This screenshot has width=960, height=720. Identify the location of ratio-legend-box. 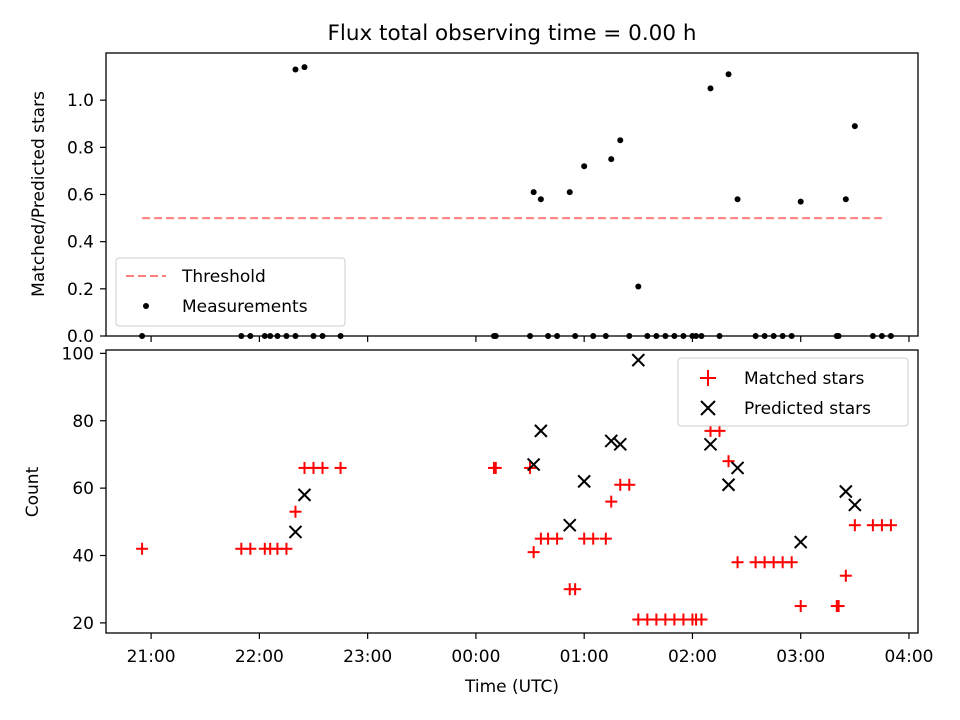
(230, 292).